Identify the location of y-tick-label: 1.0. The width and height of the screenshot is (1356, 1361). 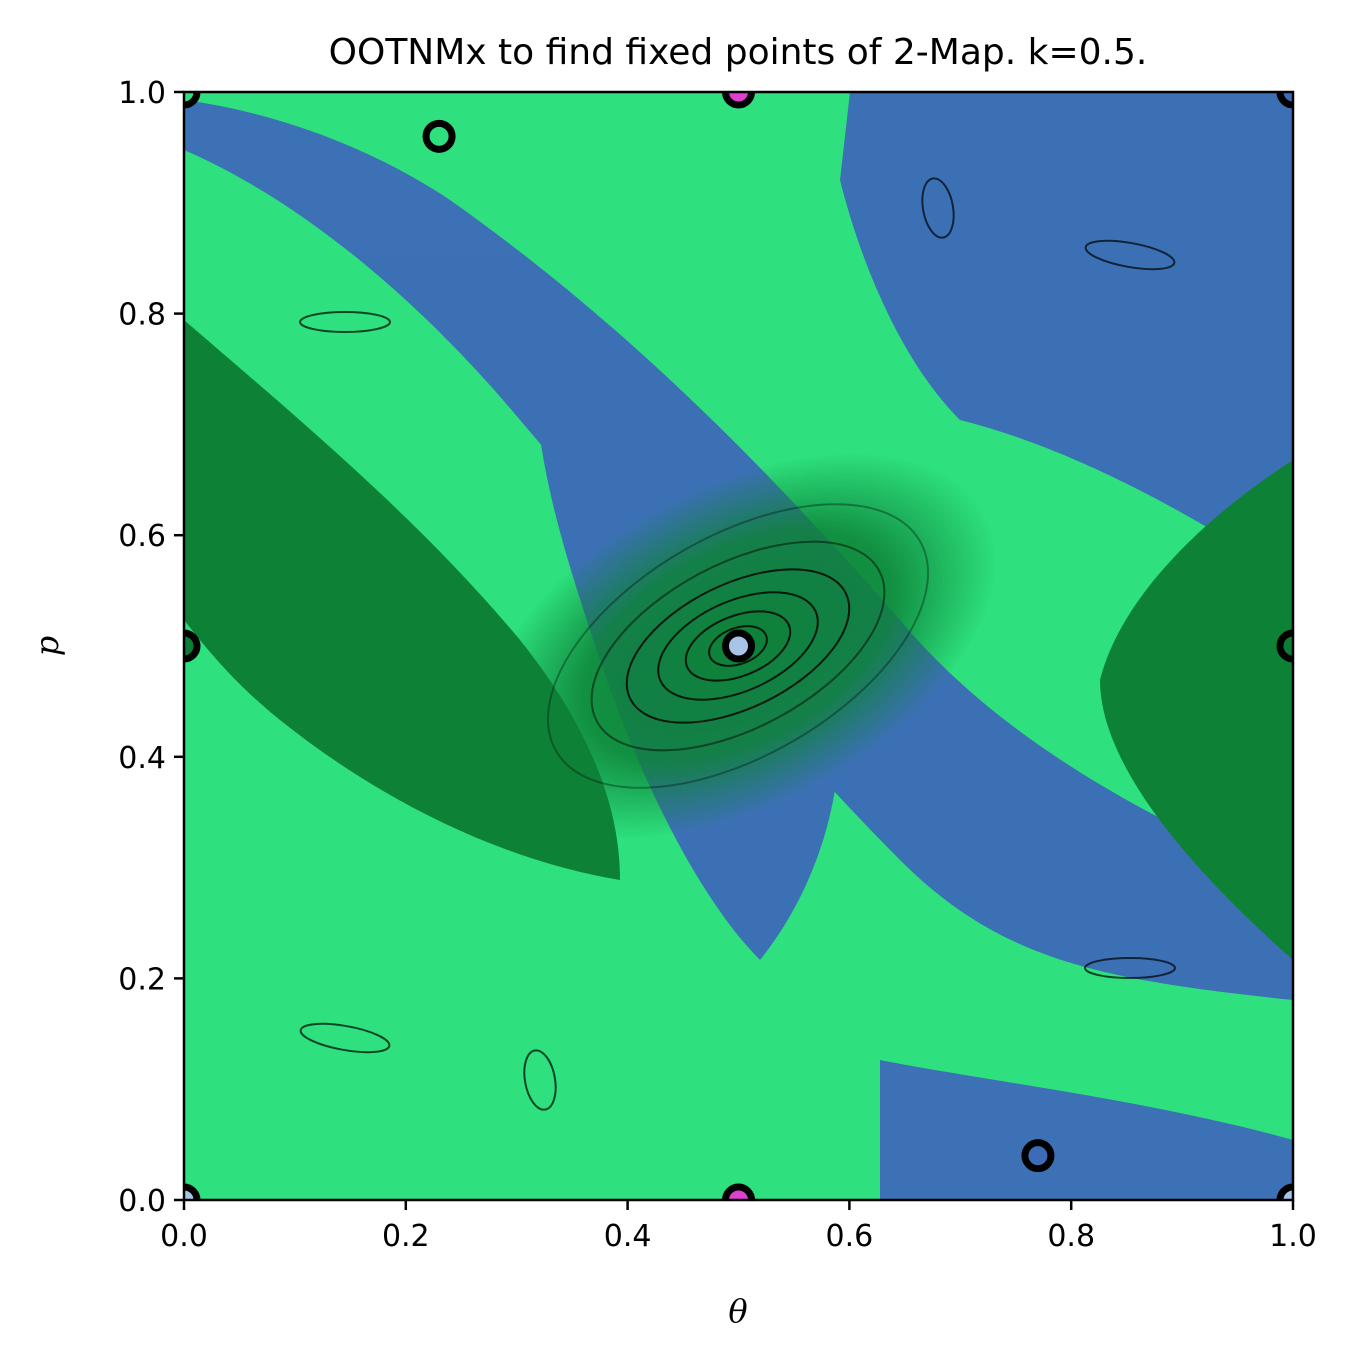
(142, 93).